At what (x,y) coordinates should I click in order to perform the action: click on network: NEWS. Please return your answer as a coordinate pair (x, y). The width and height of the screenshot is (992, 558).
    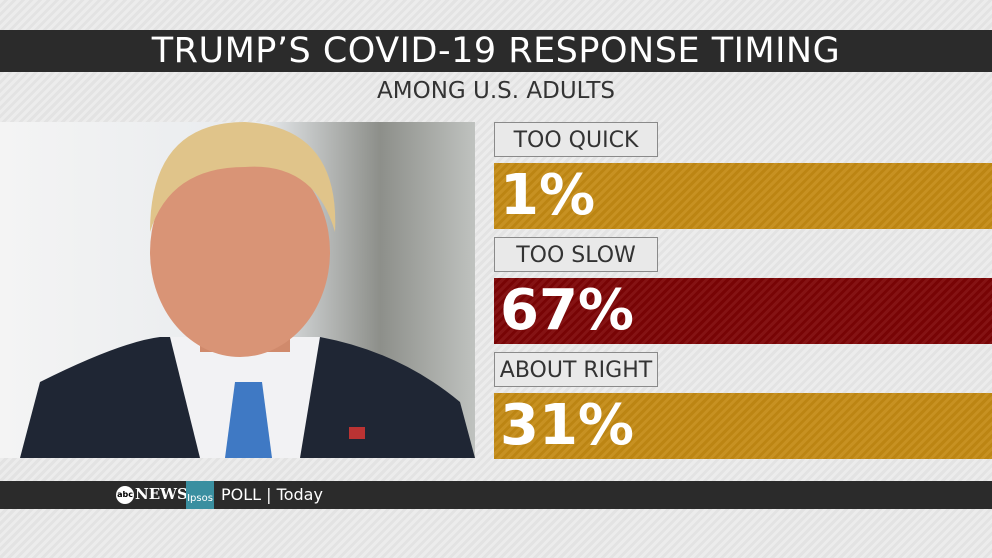
    Looking at the image, I should click on (161, 494).